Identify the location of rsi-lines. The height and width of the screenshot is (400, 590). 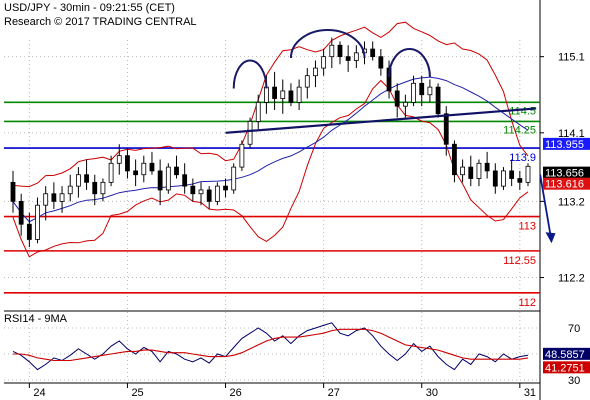
(270, 346).